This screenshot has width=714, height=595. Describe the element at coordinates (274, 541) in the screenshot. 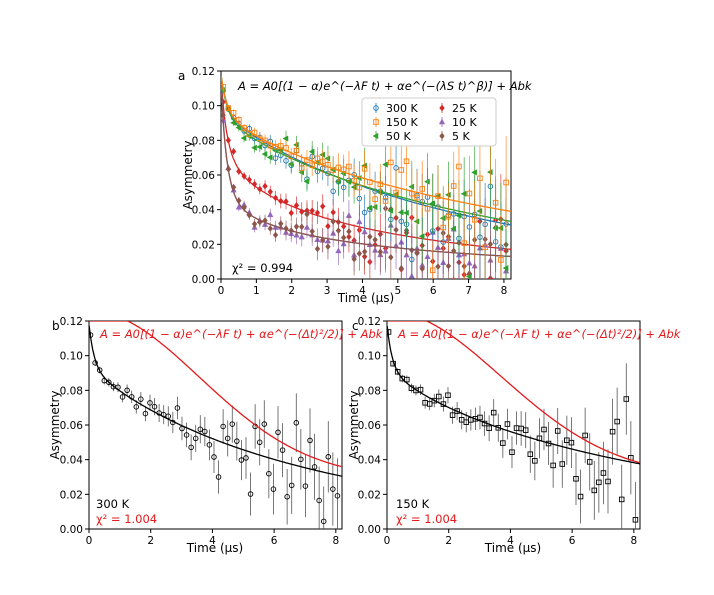

I see `x-tick-label: 6` at that location.